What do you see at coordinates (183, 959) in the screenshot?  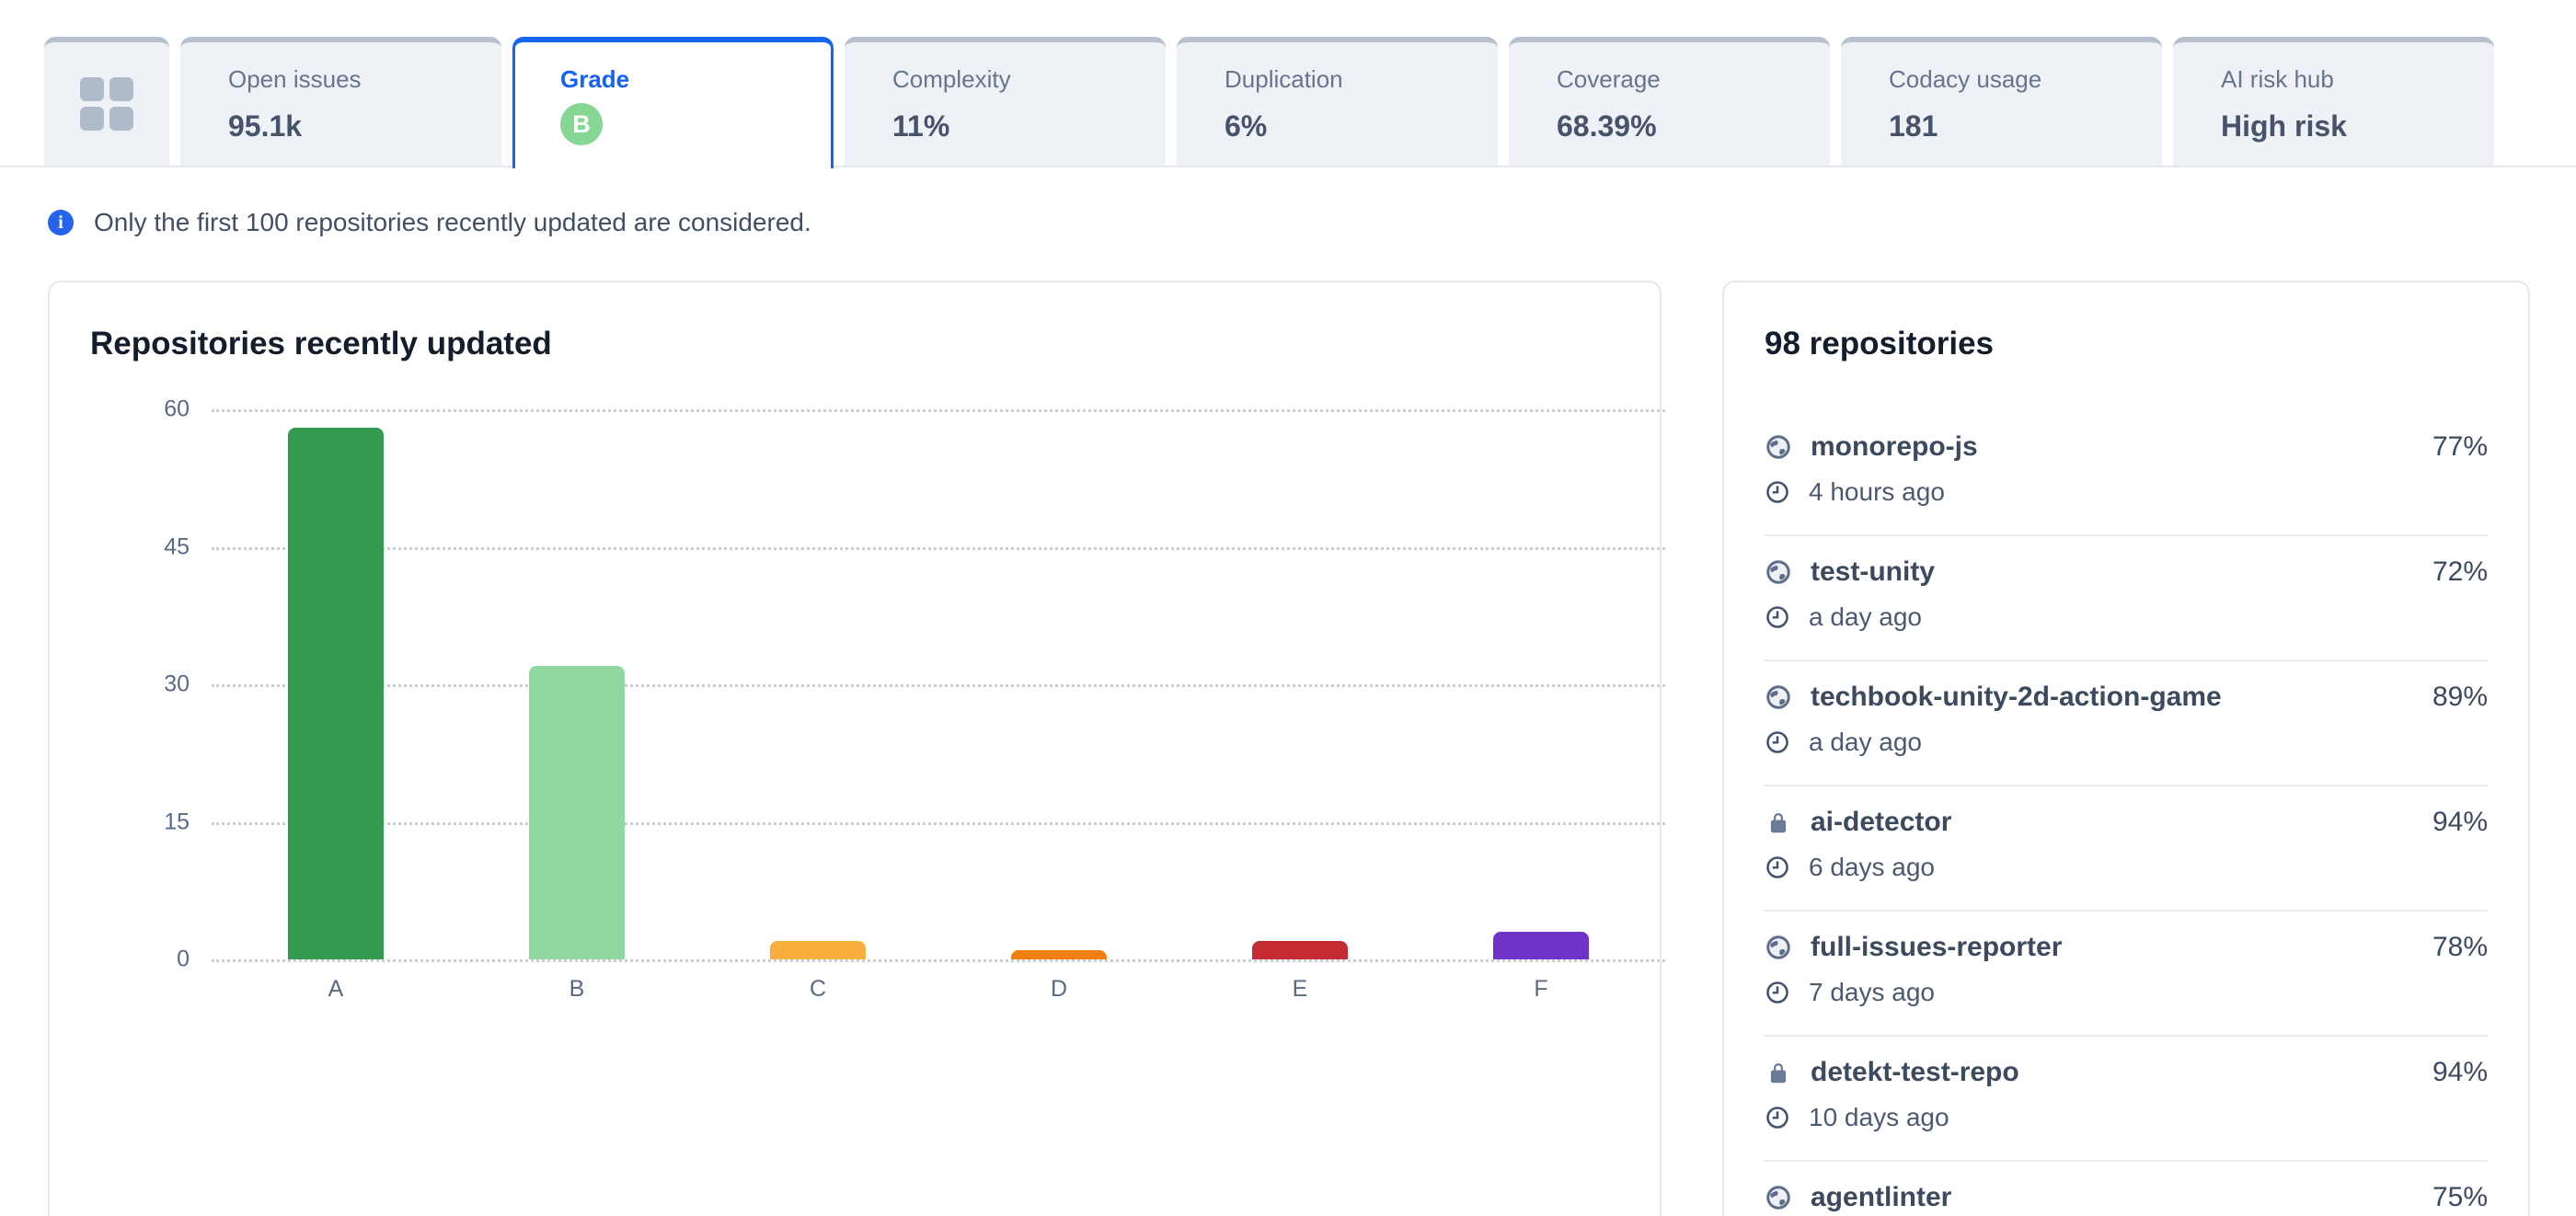 I see `y-axis-tick: 0` at bounding box center [183, 959].